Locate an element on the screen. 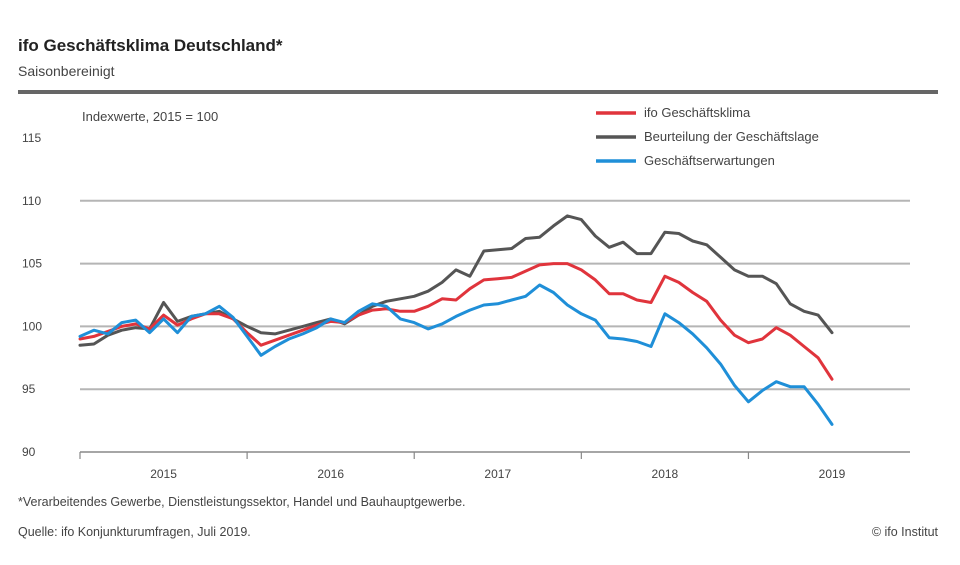 The image size is (960, 565). x-axis: 2015 2016 2017 2018 2019 is located at coordinates (494, 466).